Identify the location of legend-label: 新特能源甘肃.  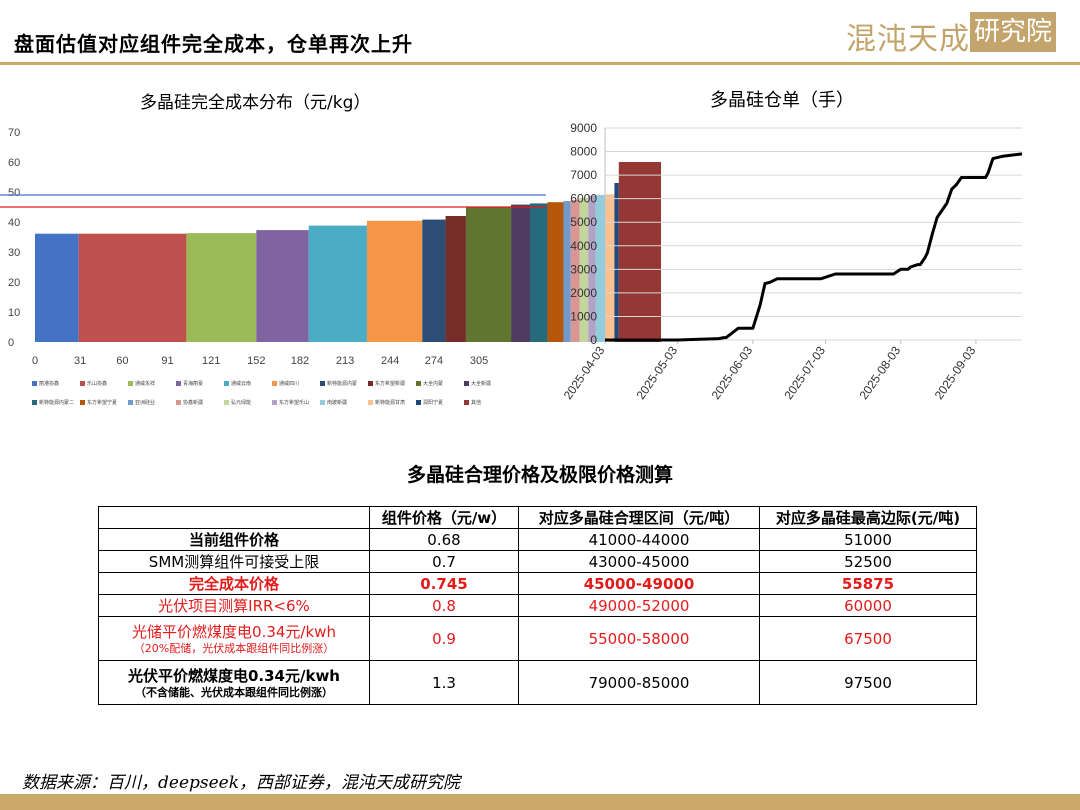
(390, 403).